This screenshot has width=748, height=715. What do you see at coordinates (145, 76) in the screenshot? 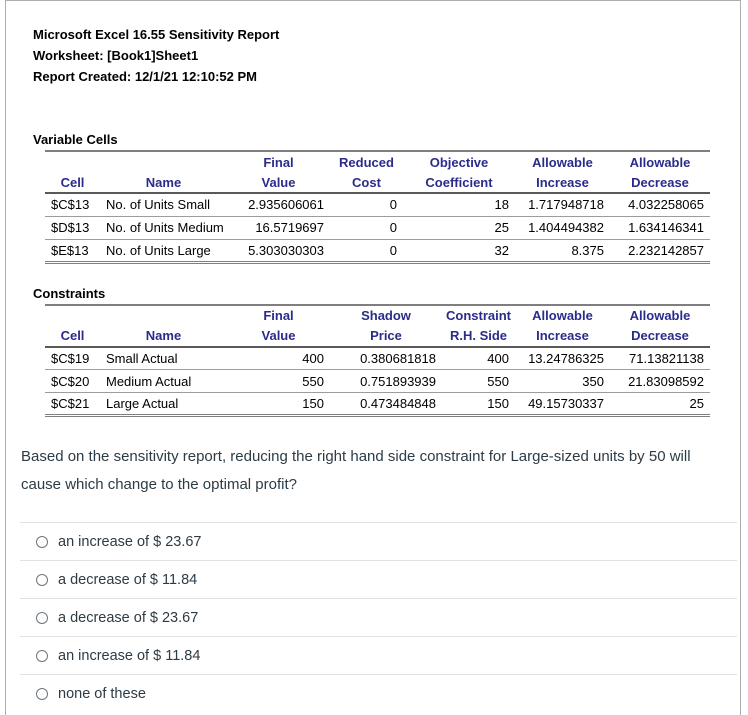
I see `report-created: Report Created: 12/1/21 12:10:52 PM` at bounding box center [145, 76].